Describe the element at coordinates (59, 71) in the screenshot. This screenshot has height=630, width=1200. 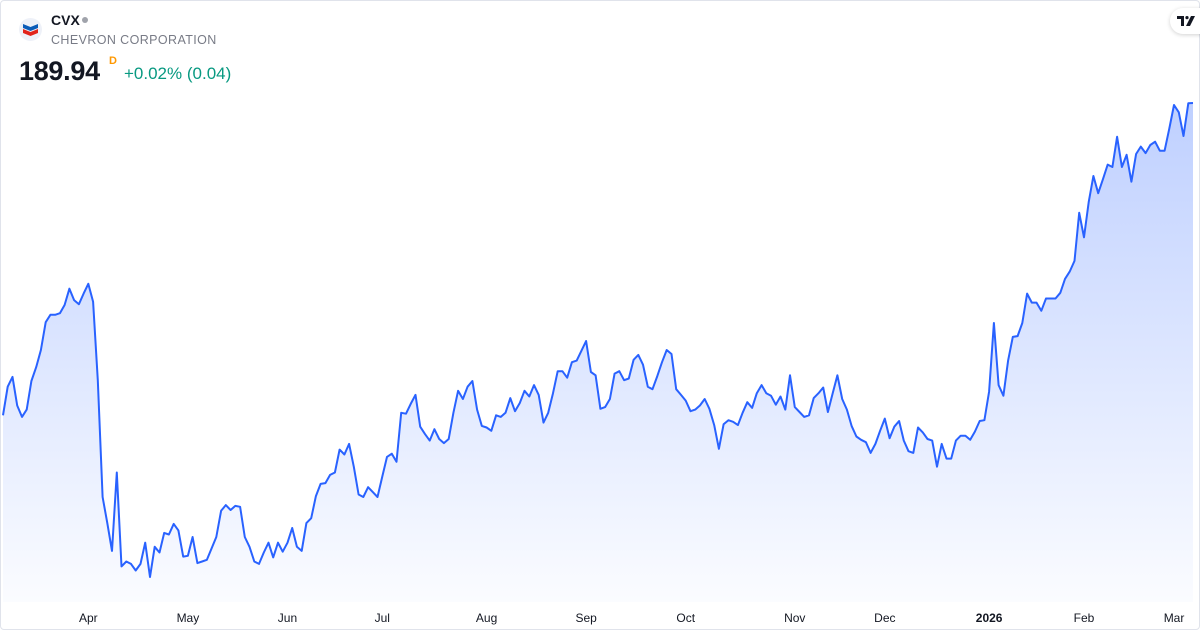
I see `last-price: 189.94` at that location.